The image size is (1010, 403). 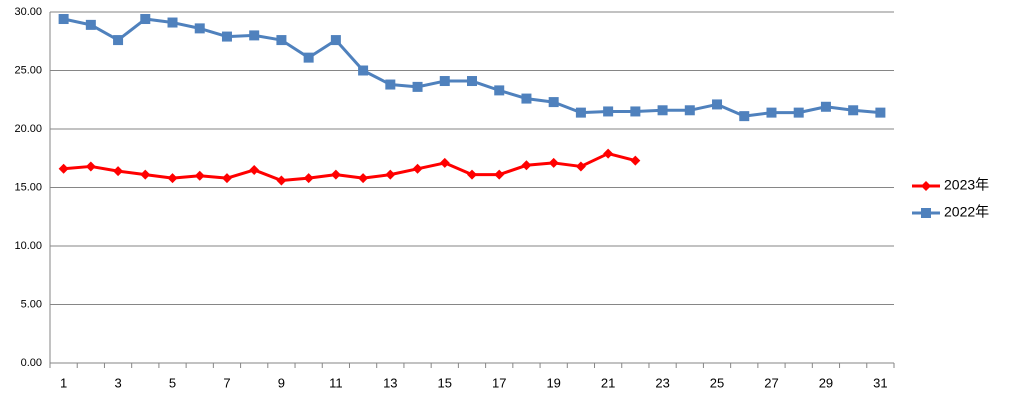 What do you see at coordinates (826, 382) in the screenshot?
I see `x-tick-label: 29` at bounding box center [826, 382].